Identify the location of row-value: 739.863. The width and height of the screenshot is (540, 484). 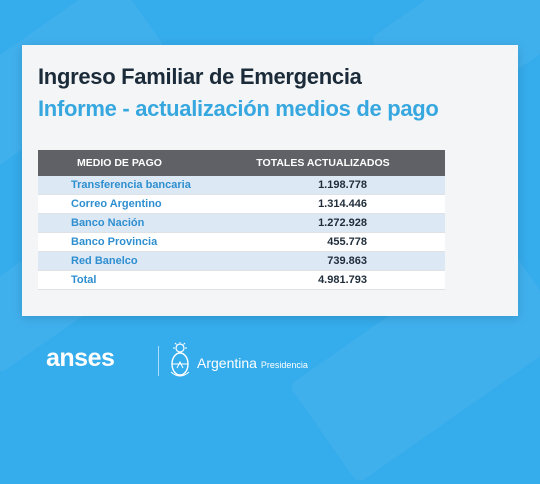
(323, 261).